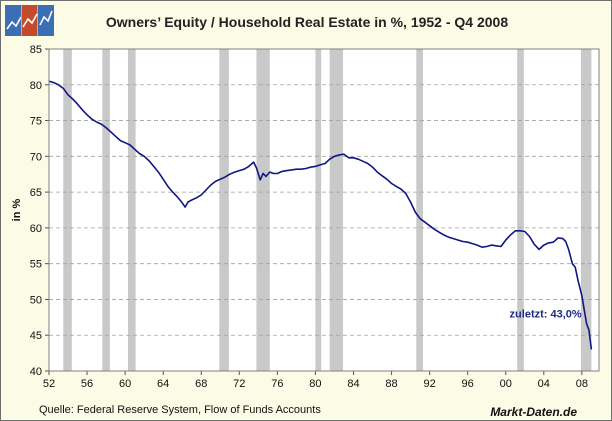 This screenshot has height=421, width=612. I want to click on x-tick-label: 60, so click(125, 384).